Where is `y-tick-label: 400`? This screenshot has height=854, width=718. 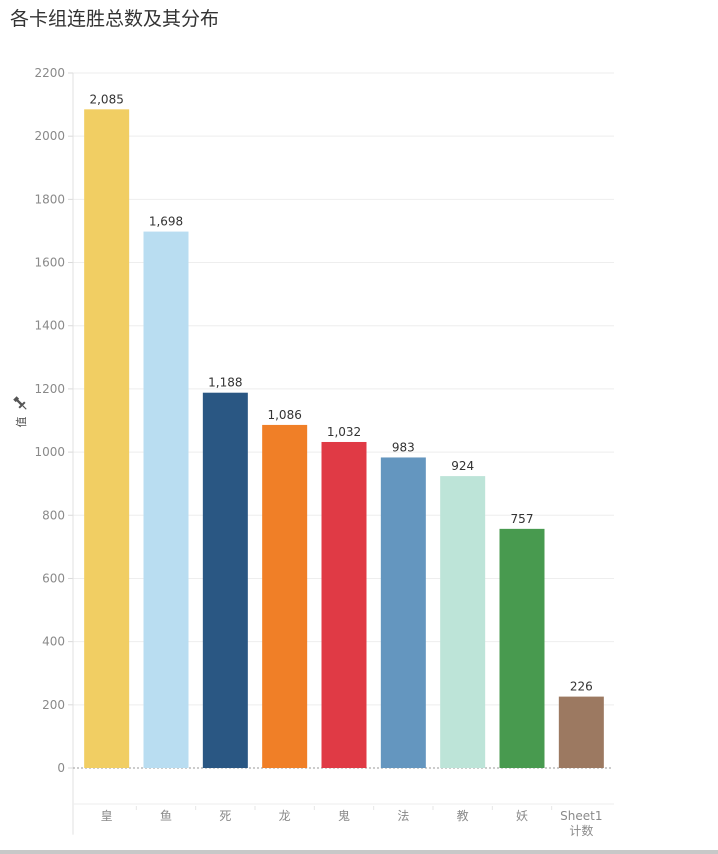
y-tick-label: 400 is located at coordinates (53, 642).